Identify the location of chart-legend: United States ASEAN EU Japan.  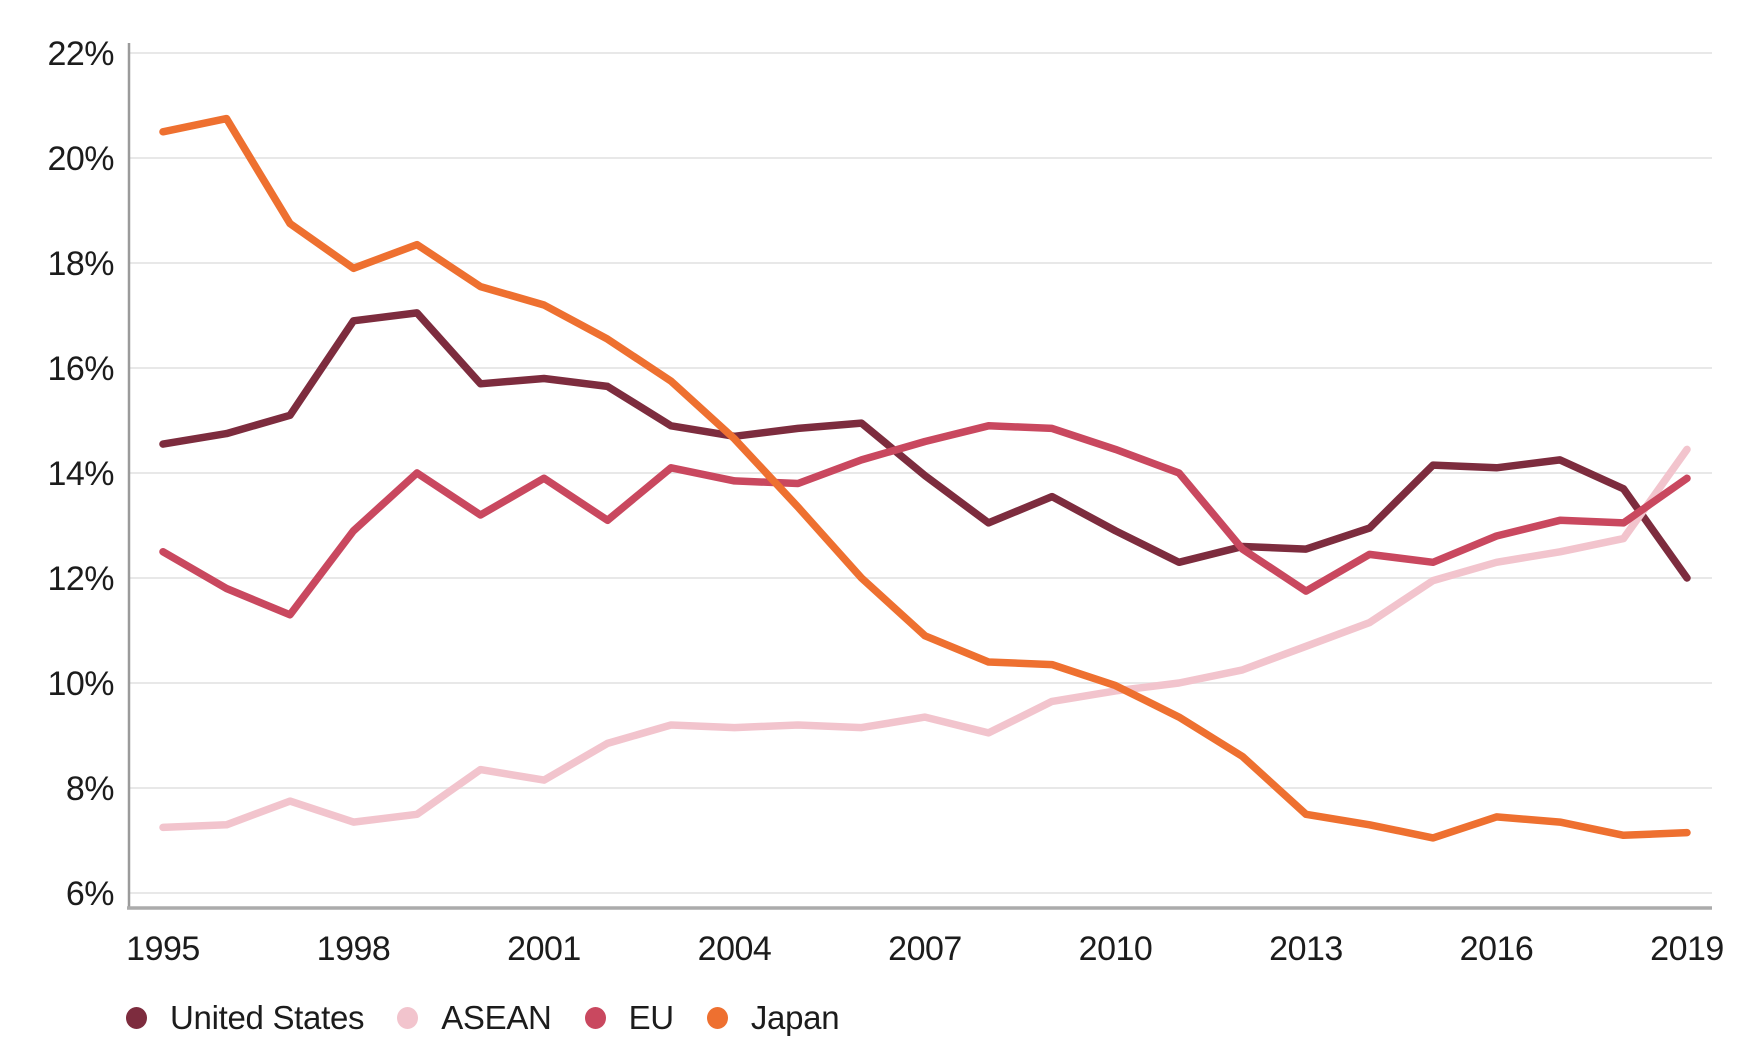
(483, 1018).